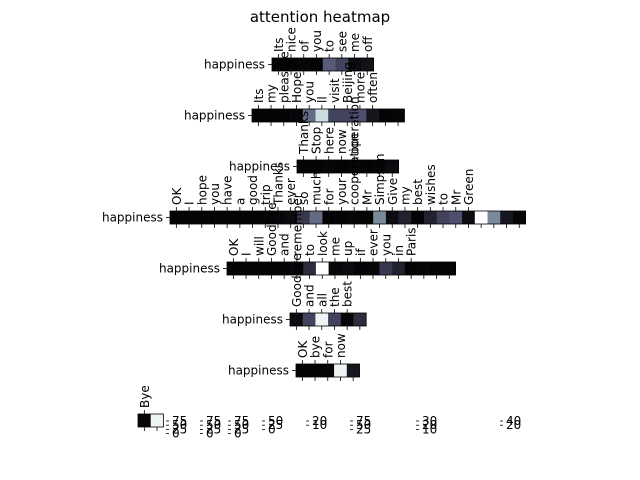  Describe the element at coordinates (145, 396) in the screenshot. I see `token-label: Bye` at that location.